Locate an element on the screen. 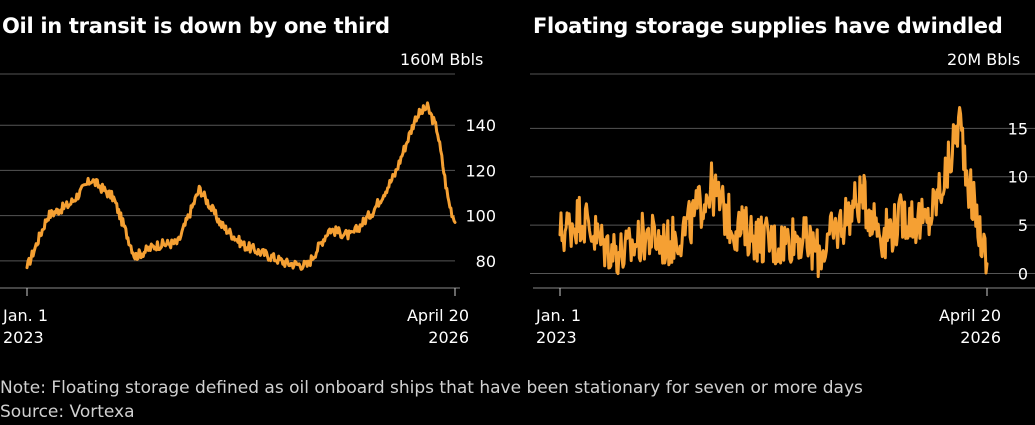 This screenshot has height=425, width=1035. y-tick-label: 0 is located at coordinates (1023, 273).